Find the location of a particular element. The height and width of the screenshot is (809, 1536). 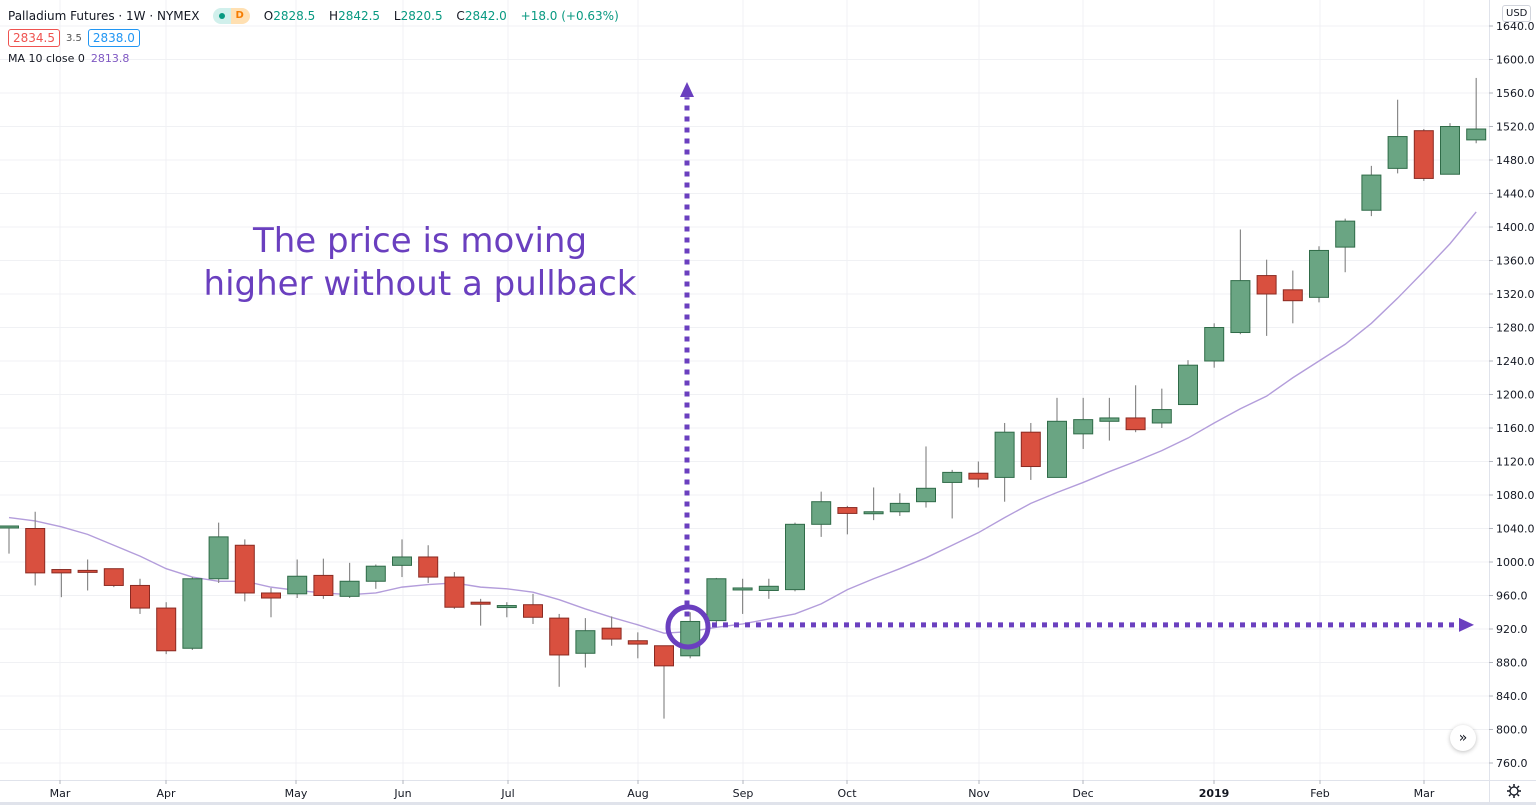

price-tick-label: 920.0 is located at coordinates (1512, 629).